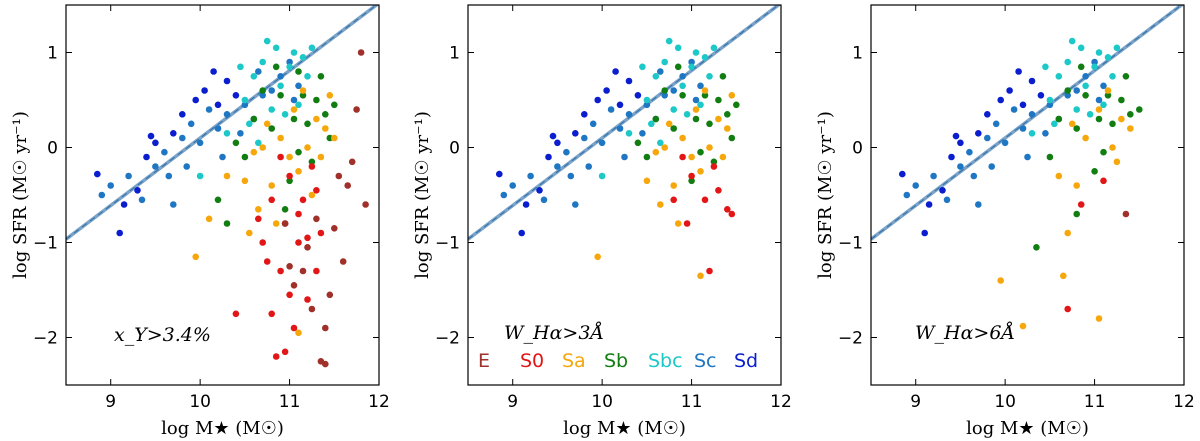  I want to click on legend-item-s0: S0, so click(532, 361).